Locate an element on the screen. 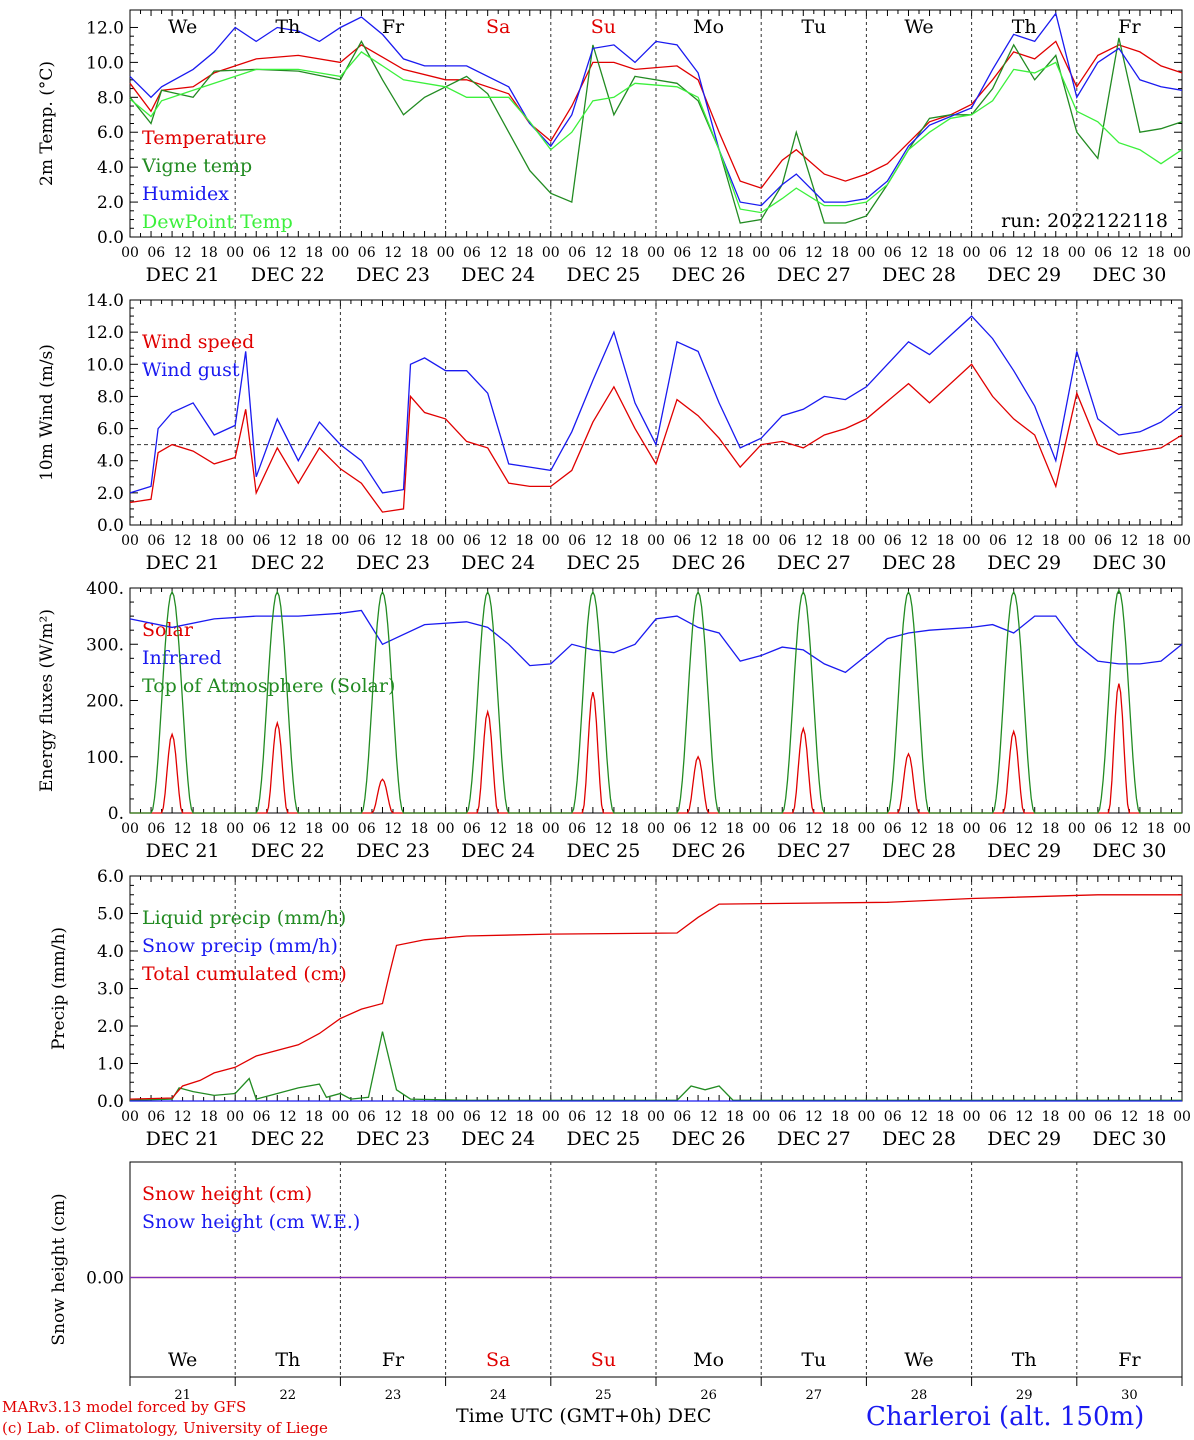 This screenshot has height=1440, width=1194. day-number-6: 27 is located at coordinates (814, 1395).